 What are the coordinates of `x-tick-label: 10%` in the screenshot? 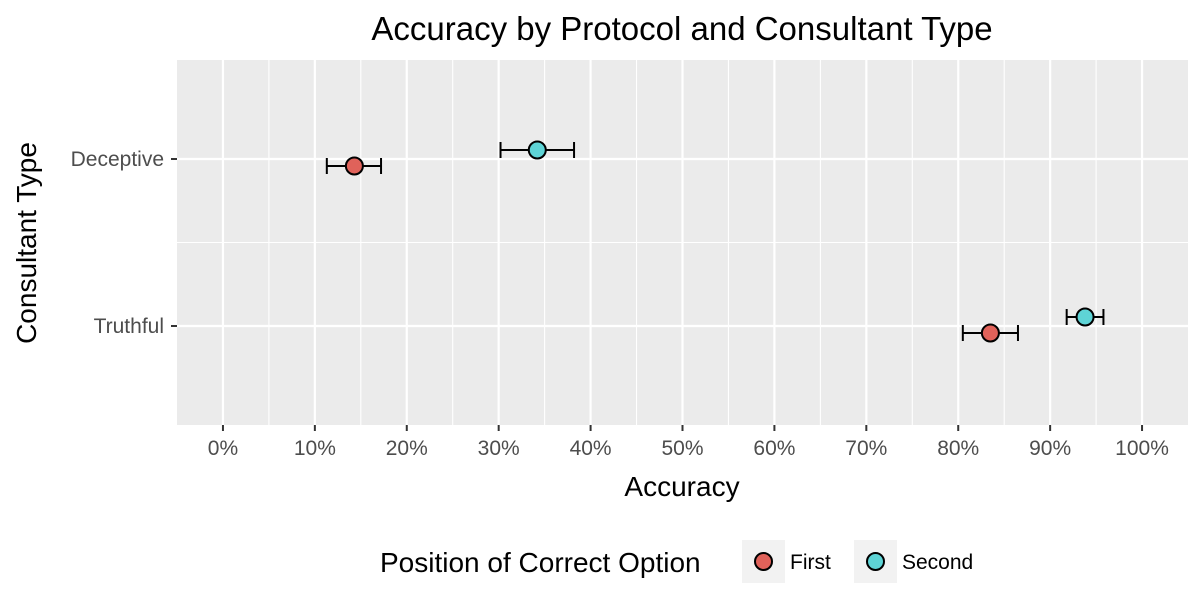 It's located at (315, 448).